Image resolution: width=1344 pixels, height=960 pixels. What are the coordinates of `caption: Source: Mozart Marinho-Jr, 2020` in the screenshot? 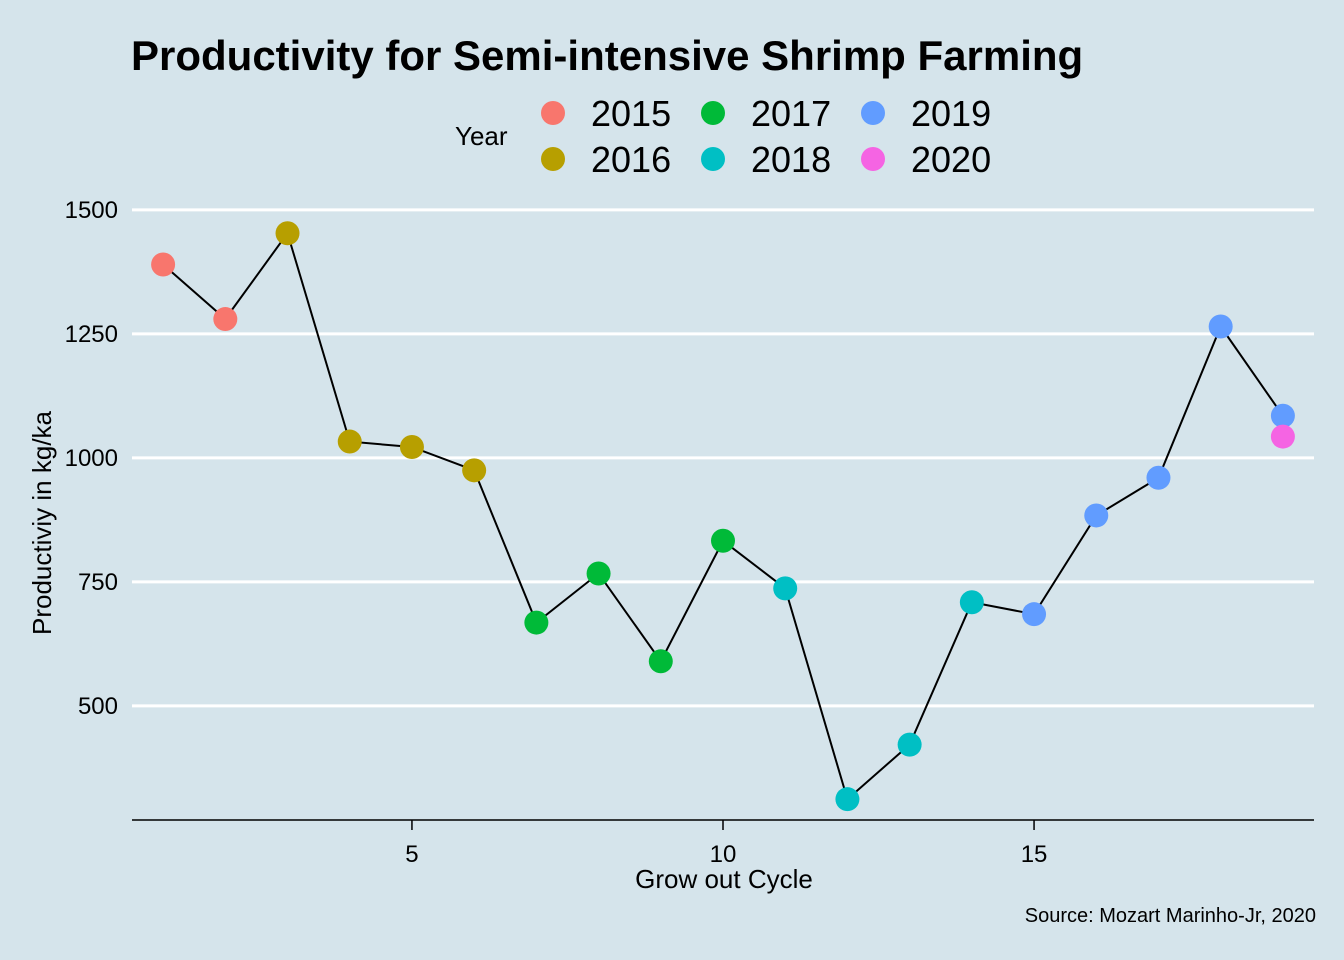 It's located at (1170, 916).